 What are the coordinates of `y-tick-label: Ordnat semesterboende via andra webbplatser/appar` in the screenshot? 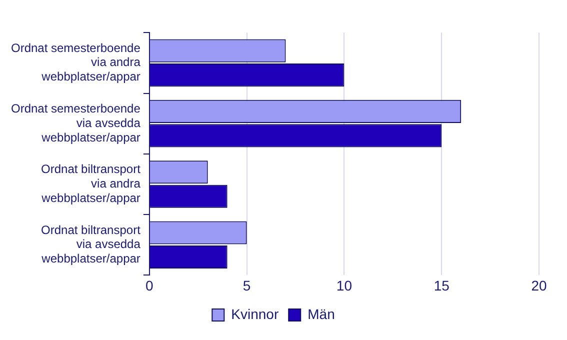 It's located at (75, 62).